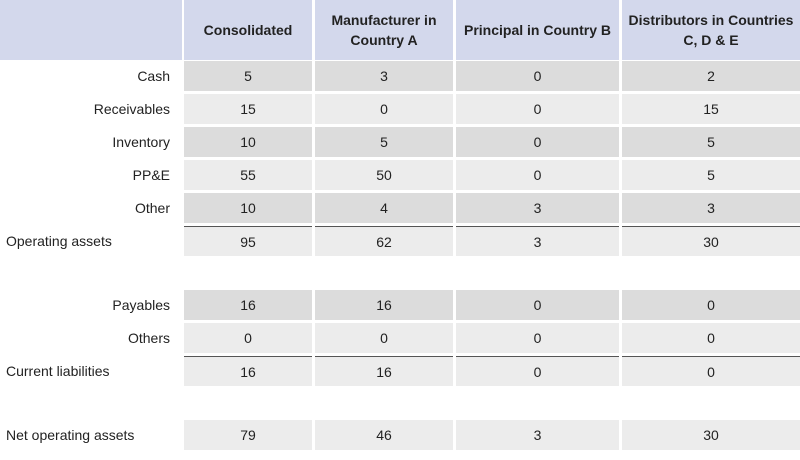 This screenshot has height=460, width=800. I want to click on row-label: PP&E, so click(151, 175).